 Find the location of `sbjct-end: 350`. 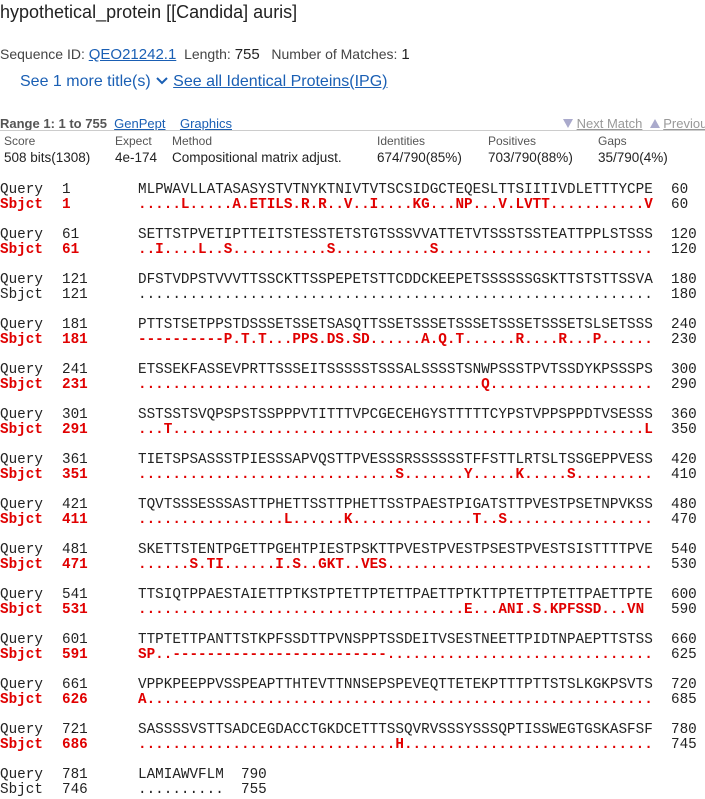

sbjct-end: 350 is located at coordinates (684, 430).